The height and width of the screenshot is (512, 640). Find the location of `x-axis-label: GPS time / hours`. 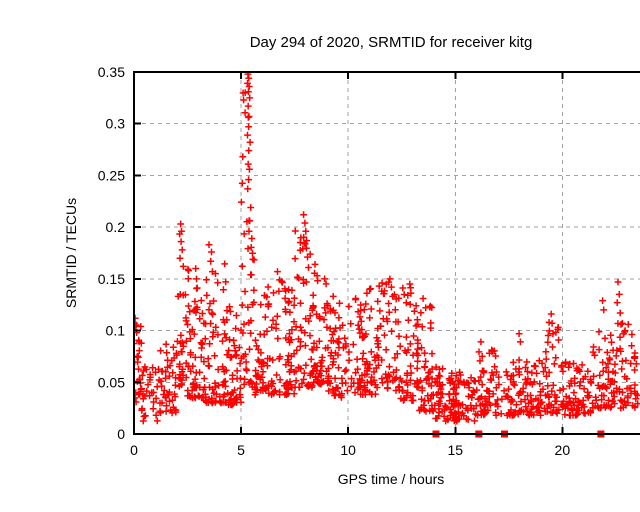

x-axis-label: GPS time / hours is located at coordinates (391, 479).